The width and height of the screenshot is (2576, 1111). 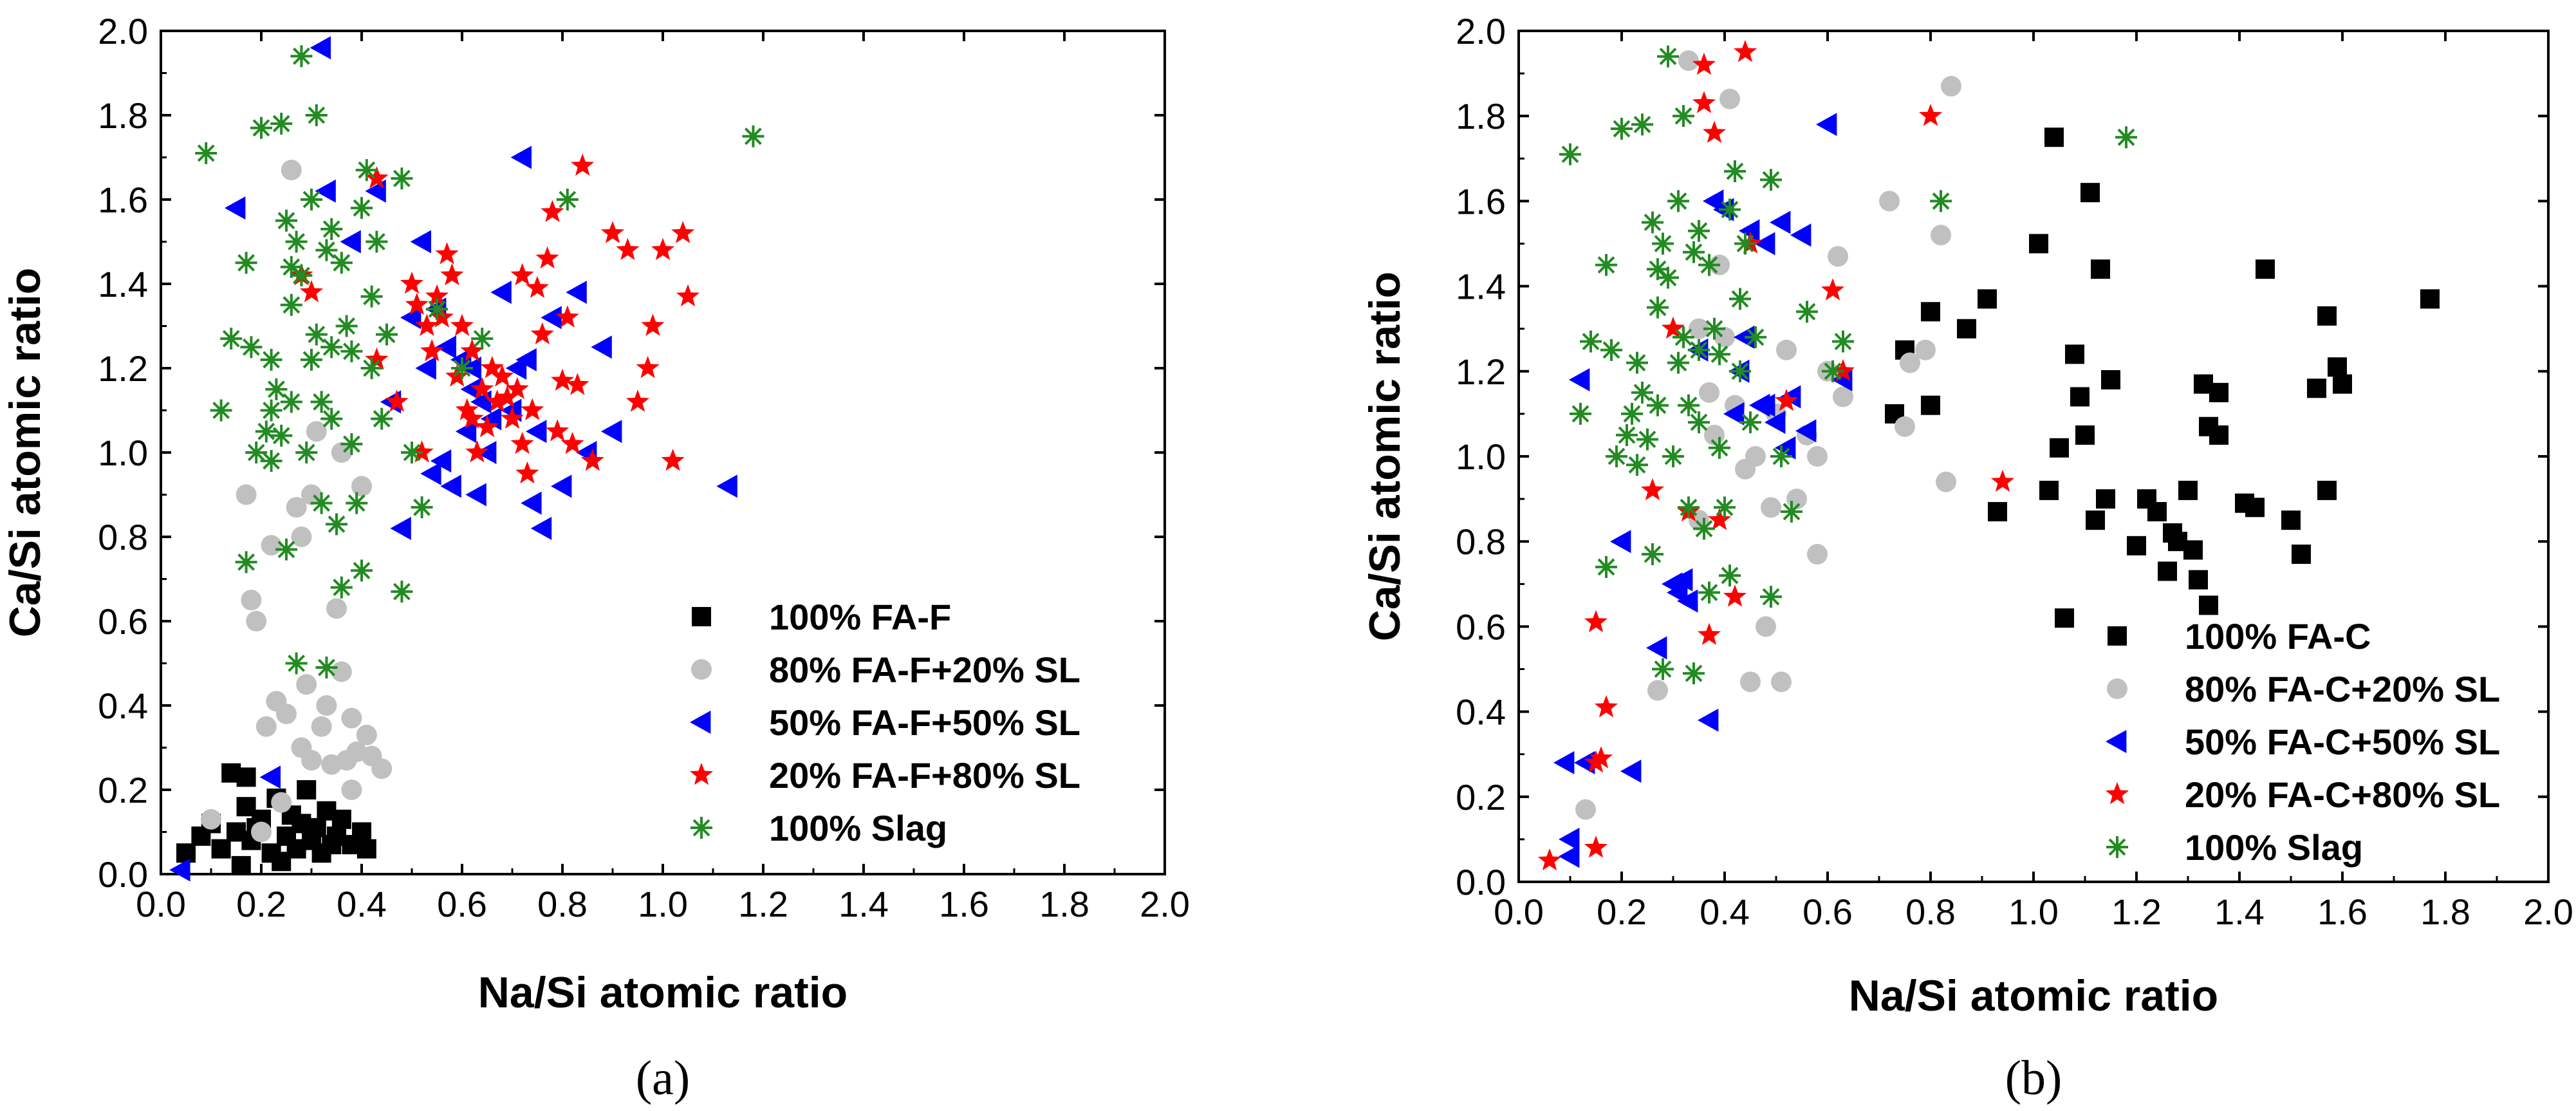 What do you see at coordinates (858, 828) in the screenshot?
I see `legend-label: 100% Slag` at bounding box center [858, 828].